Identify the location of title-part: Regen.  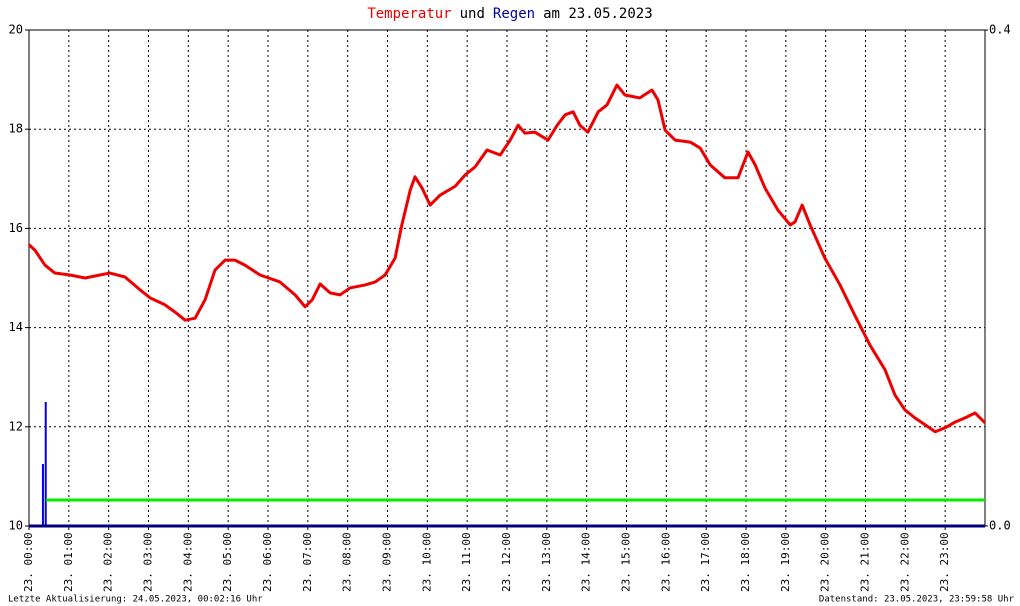
(514, 14).